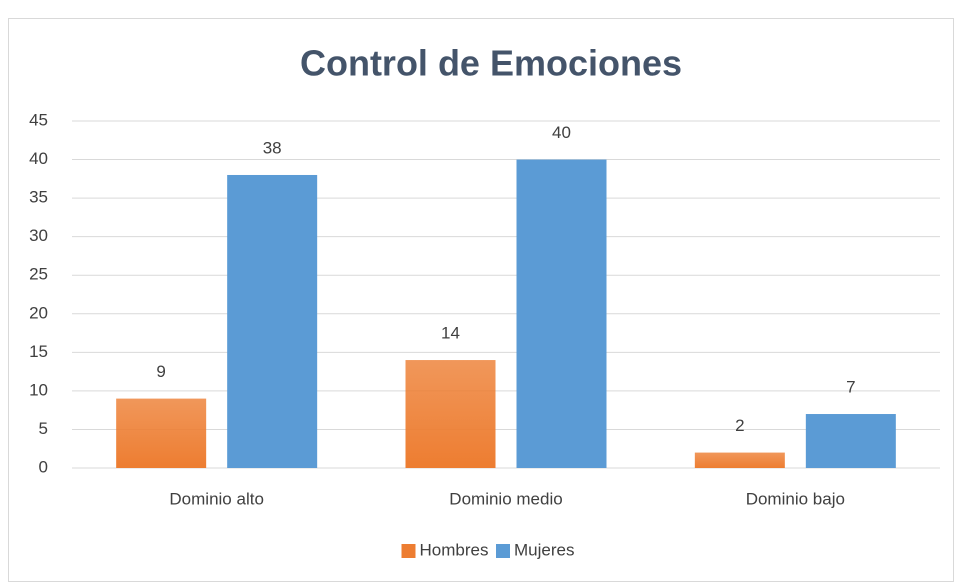  What do you see at coordinates (491, 63) in the screenshot?
I see `chart-title: Control de Emociones` at bounding box center [491, 63].